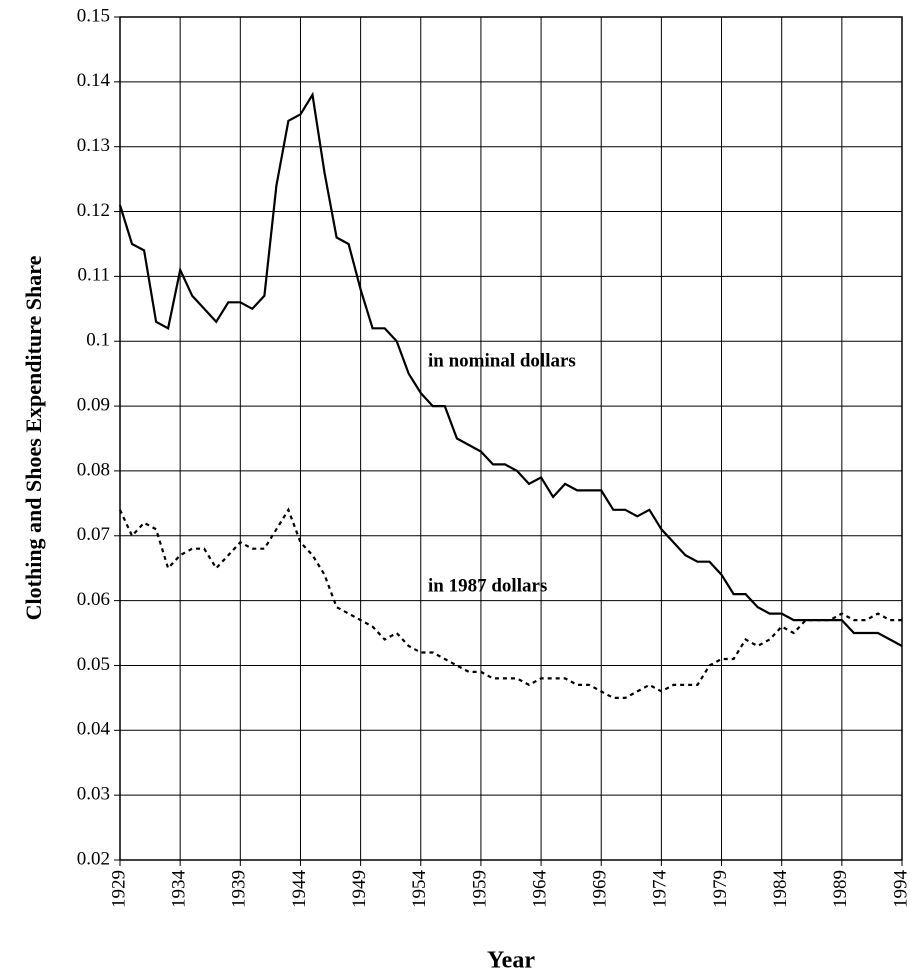 This screenshot has width=912, height=977. Describe the element at coordinates (93, 15) in the screenshot. I see `y-tick-label: 0.15` at that location.